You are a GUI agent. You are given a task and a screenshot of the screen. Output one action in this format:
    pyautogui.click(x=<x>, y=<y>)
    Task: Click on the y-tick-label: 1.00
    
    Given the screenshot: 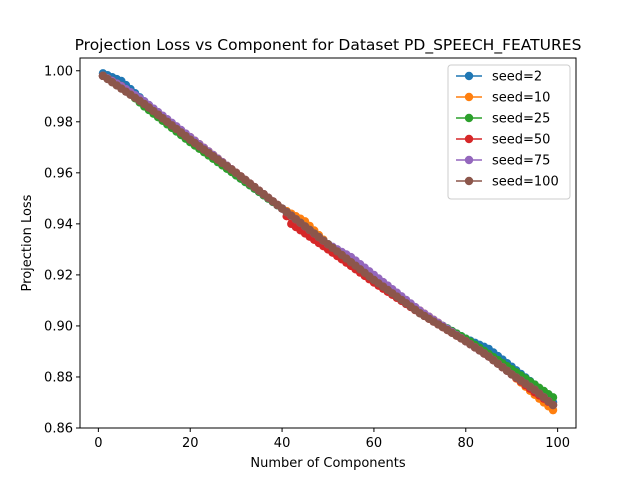 What is the action you would take?
    pyautogui.click(x=58, y=71)
    